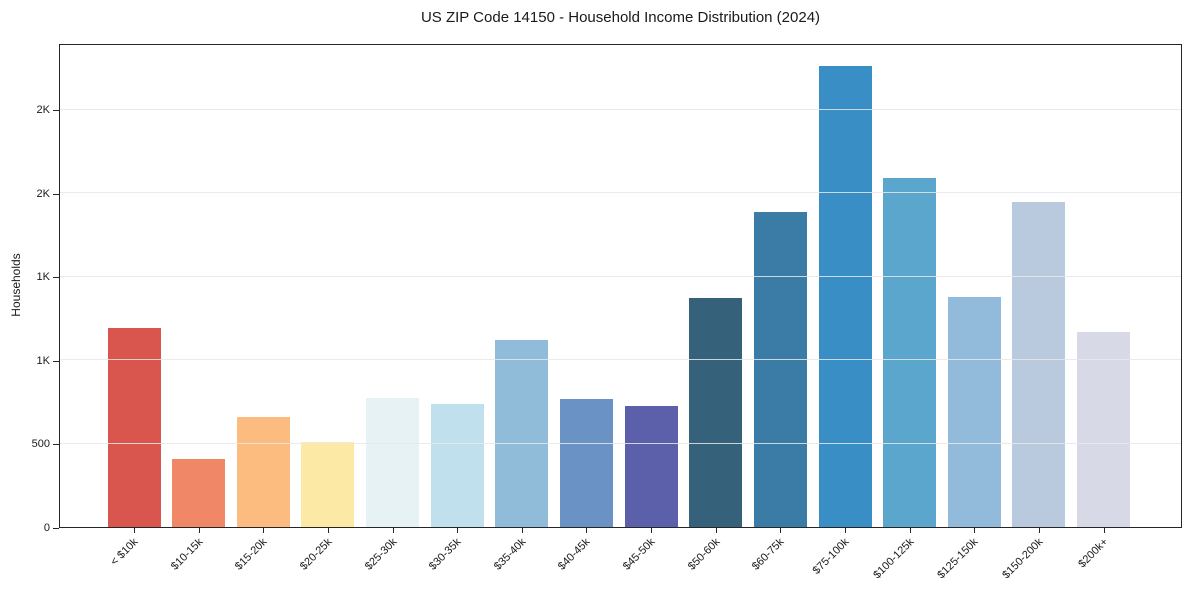  I want to click on y-axis-label: Households, so click(16, 285).